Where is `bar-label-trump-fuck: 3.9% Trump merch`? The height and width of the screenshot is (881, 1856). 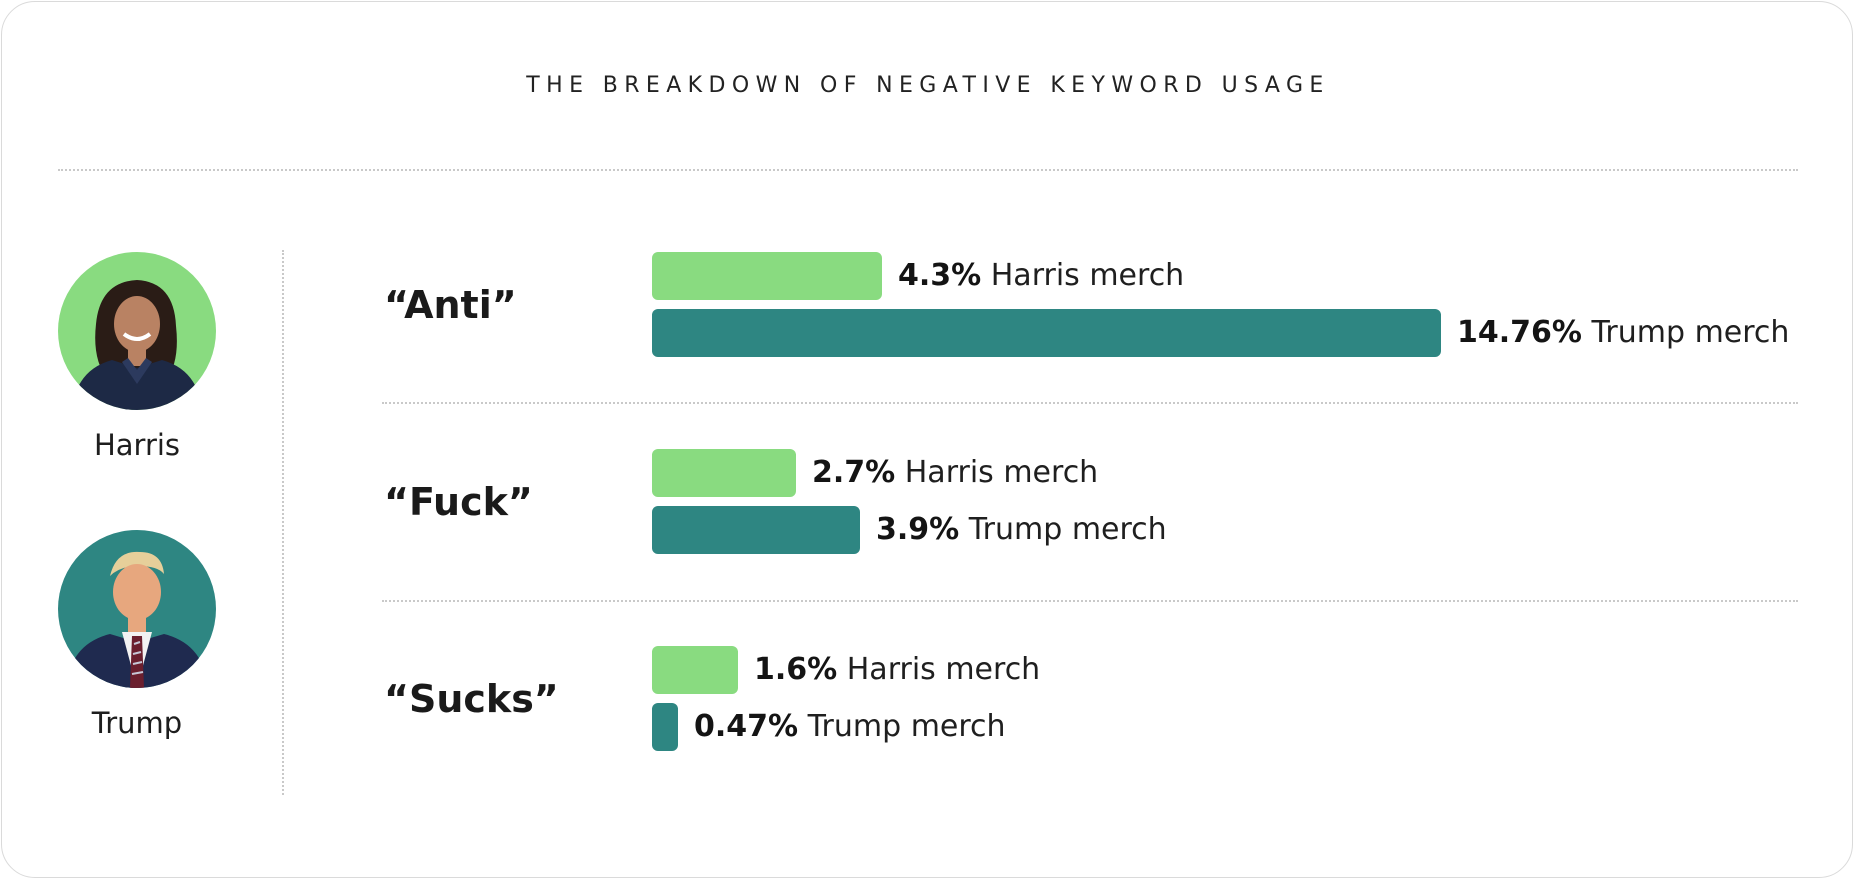 bar-label-trump-fuck: 3.9% Trump merch is located at coordinates (1021, 530).